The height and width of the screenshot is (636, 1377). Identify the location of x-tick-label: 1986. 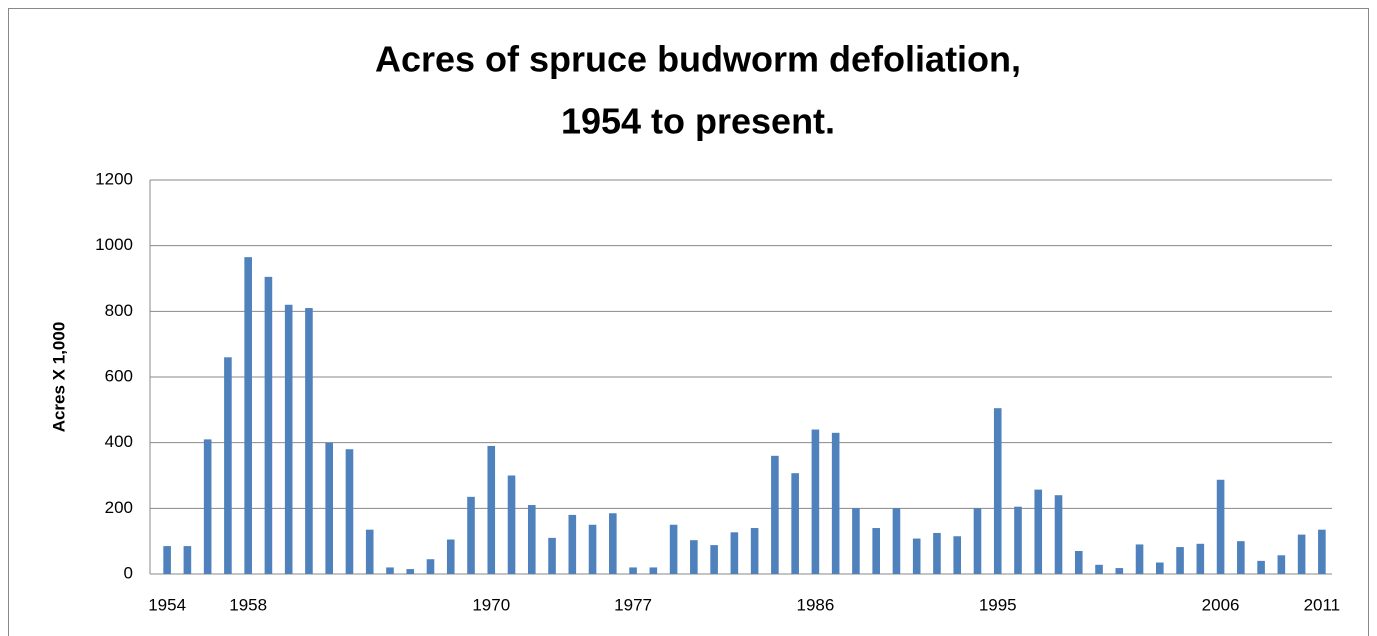
(815, 604).